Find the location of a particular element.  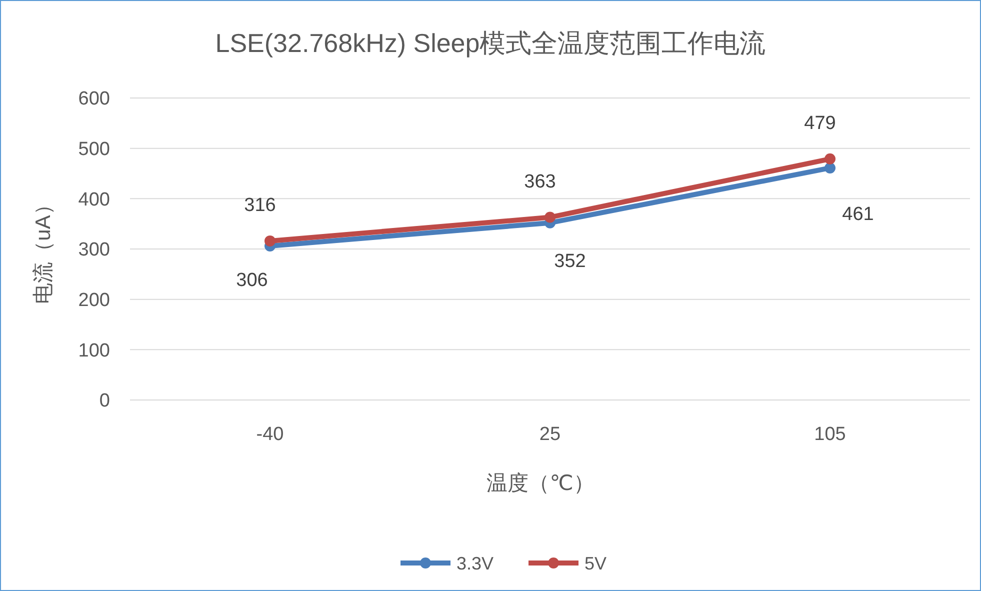

y-tick-label: 300 is located at coordinates (94, 250).